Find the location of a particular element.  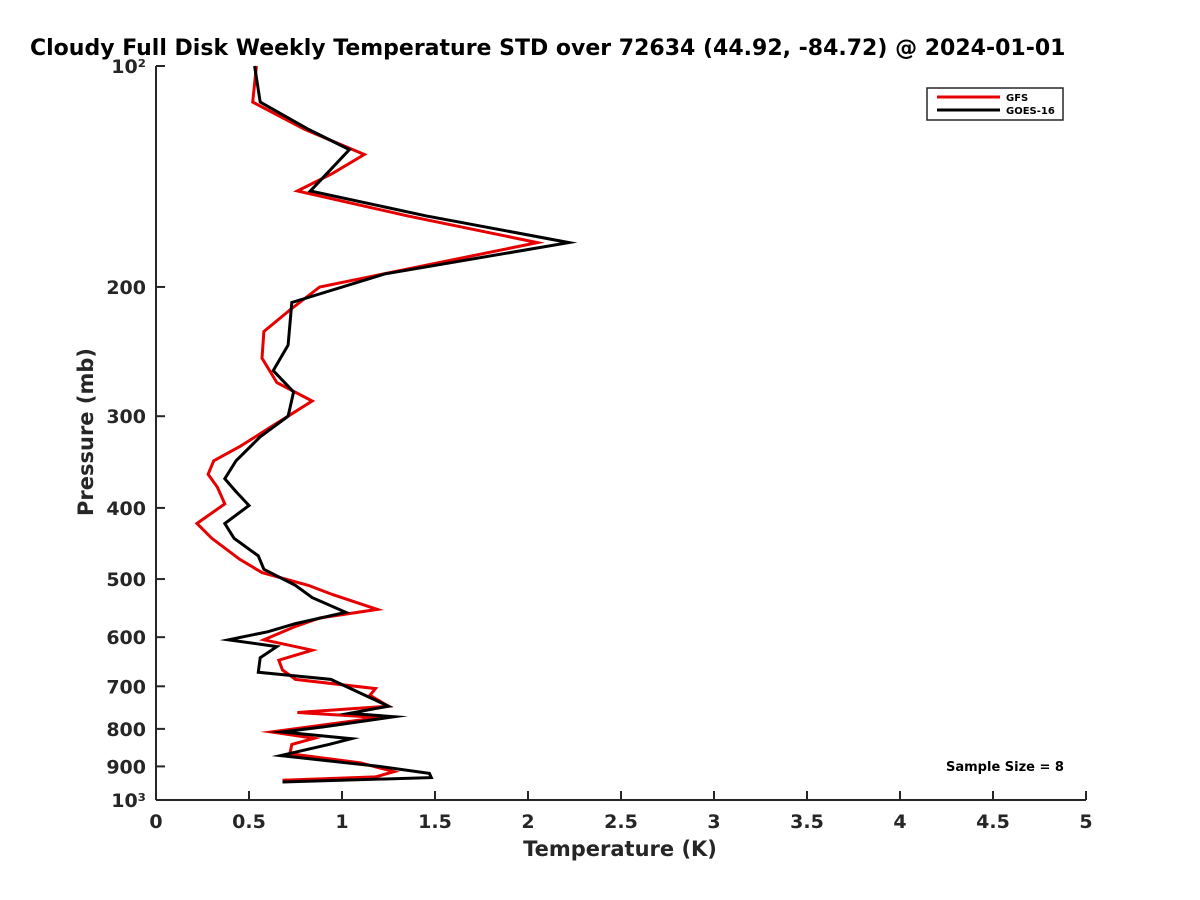

x-tick-label: 2 is located at coordinates (527, 822).